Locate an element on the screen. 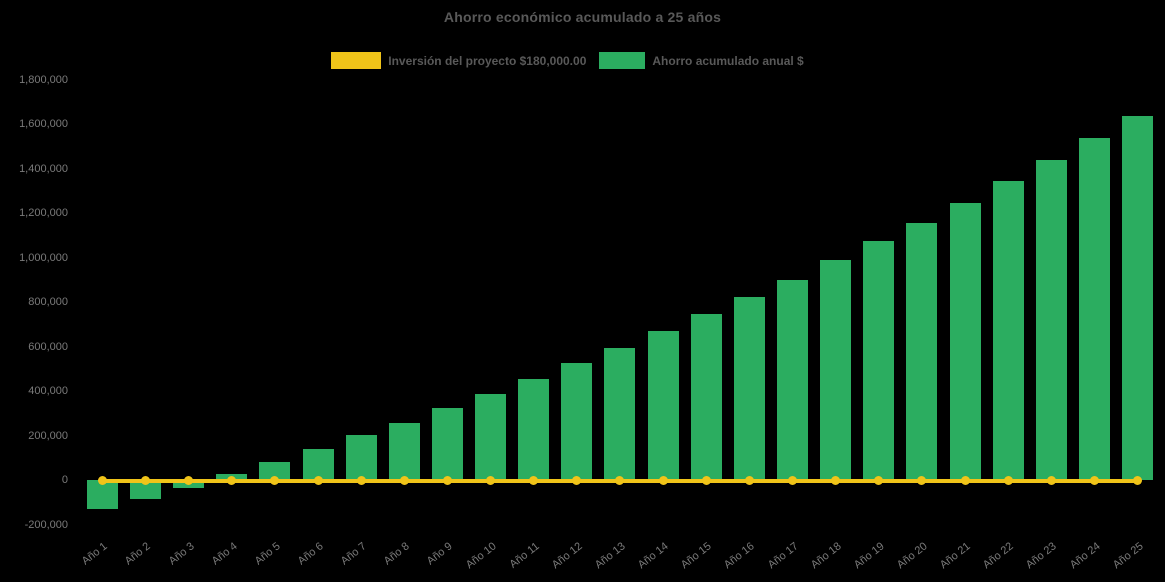  investment-swatch-icon is located at coordinates (356, 60).